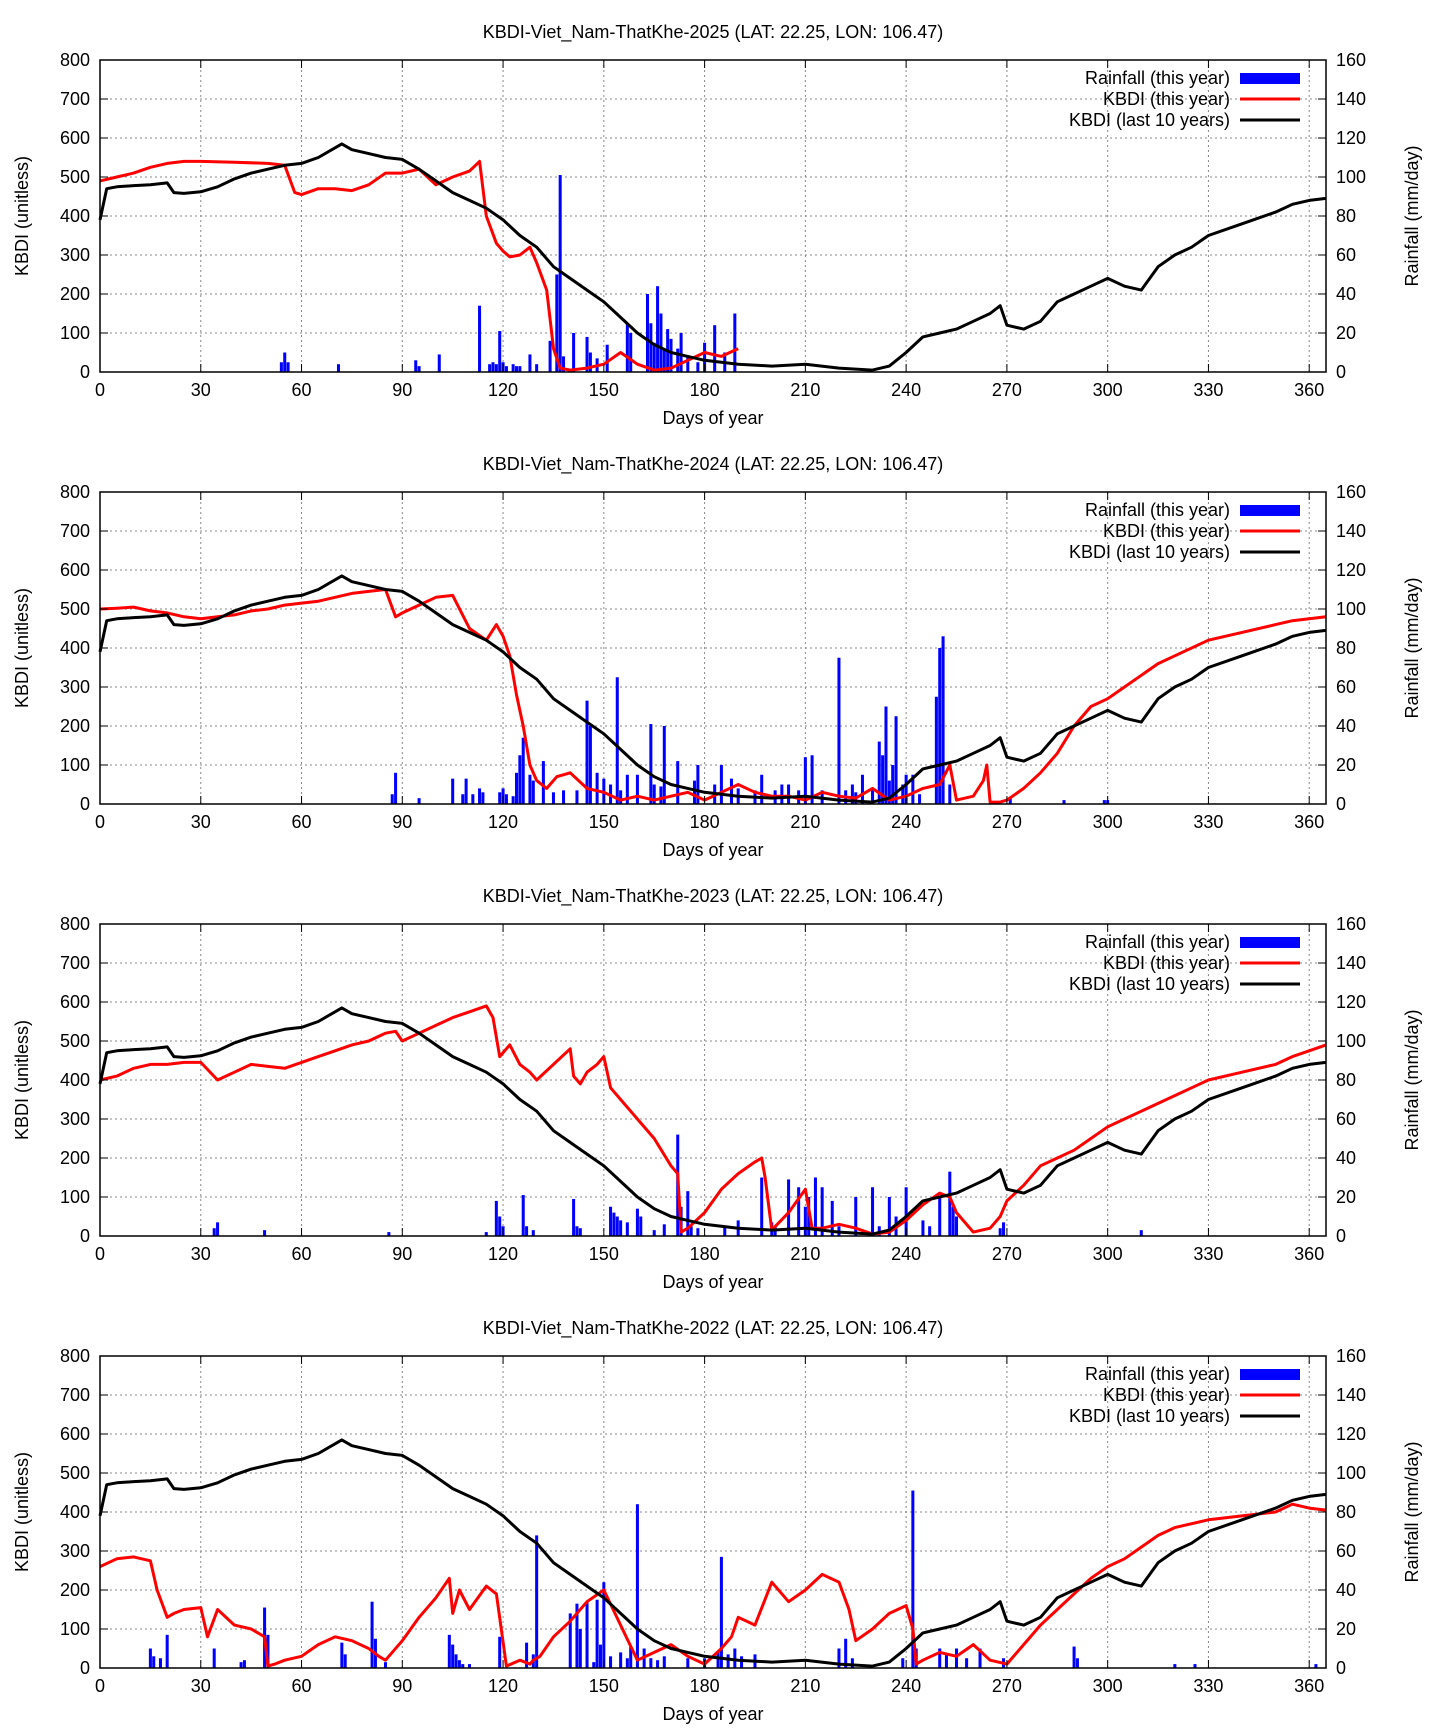 This screenshot has height=1728, width=1440. Describe the element at coordinates (712, 1714) in the screenshot. I see `x-axis-label: Days of year` at that location.